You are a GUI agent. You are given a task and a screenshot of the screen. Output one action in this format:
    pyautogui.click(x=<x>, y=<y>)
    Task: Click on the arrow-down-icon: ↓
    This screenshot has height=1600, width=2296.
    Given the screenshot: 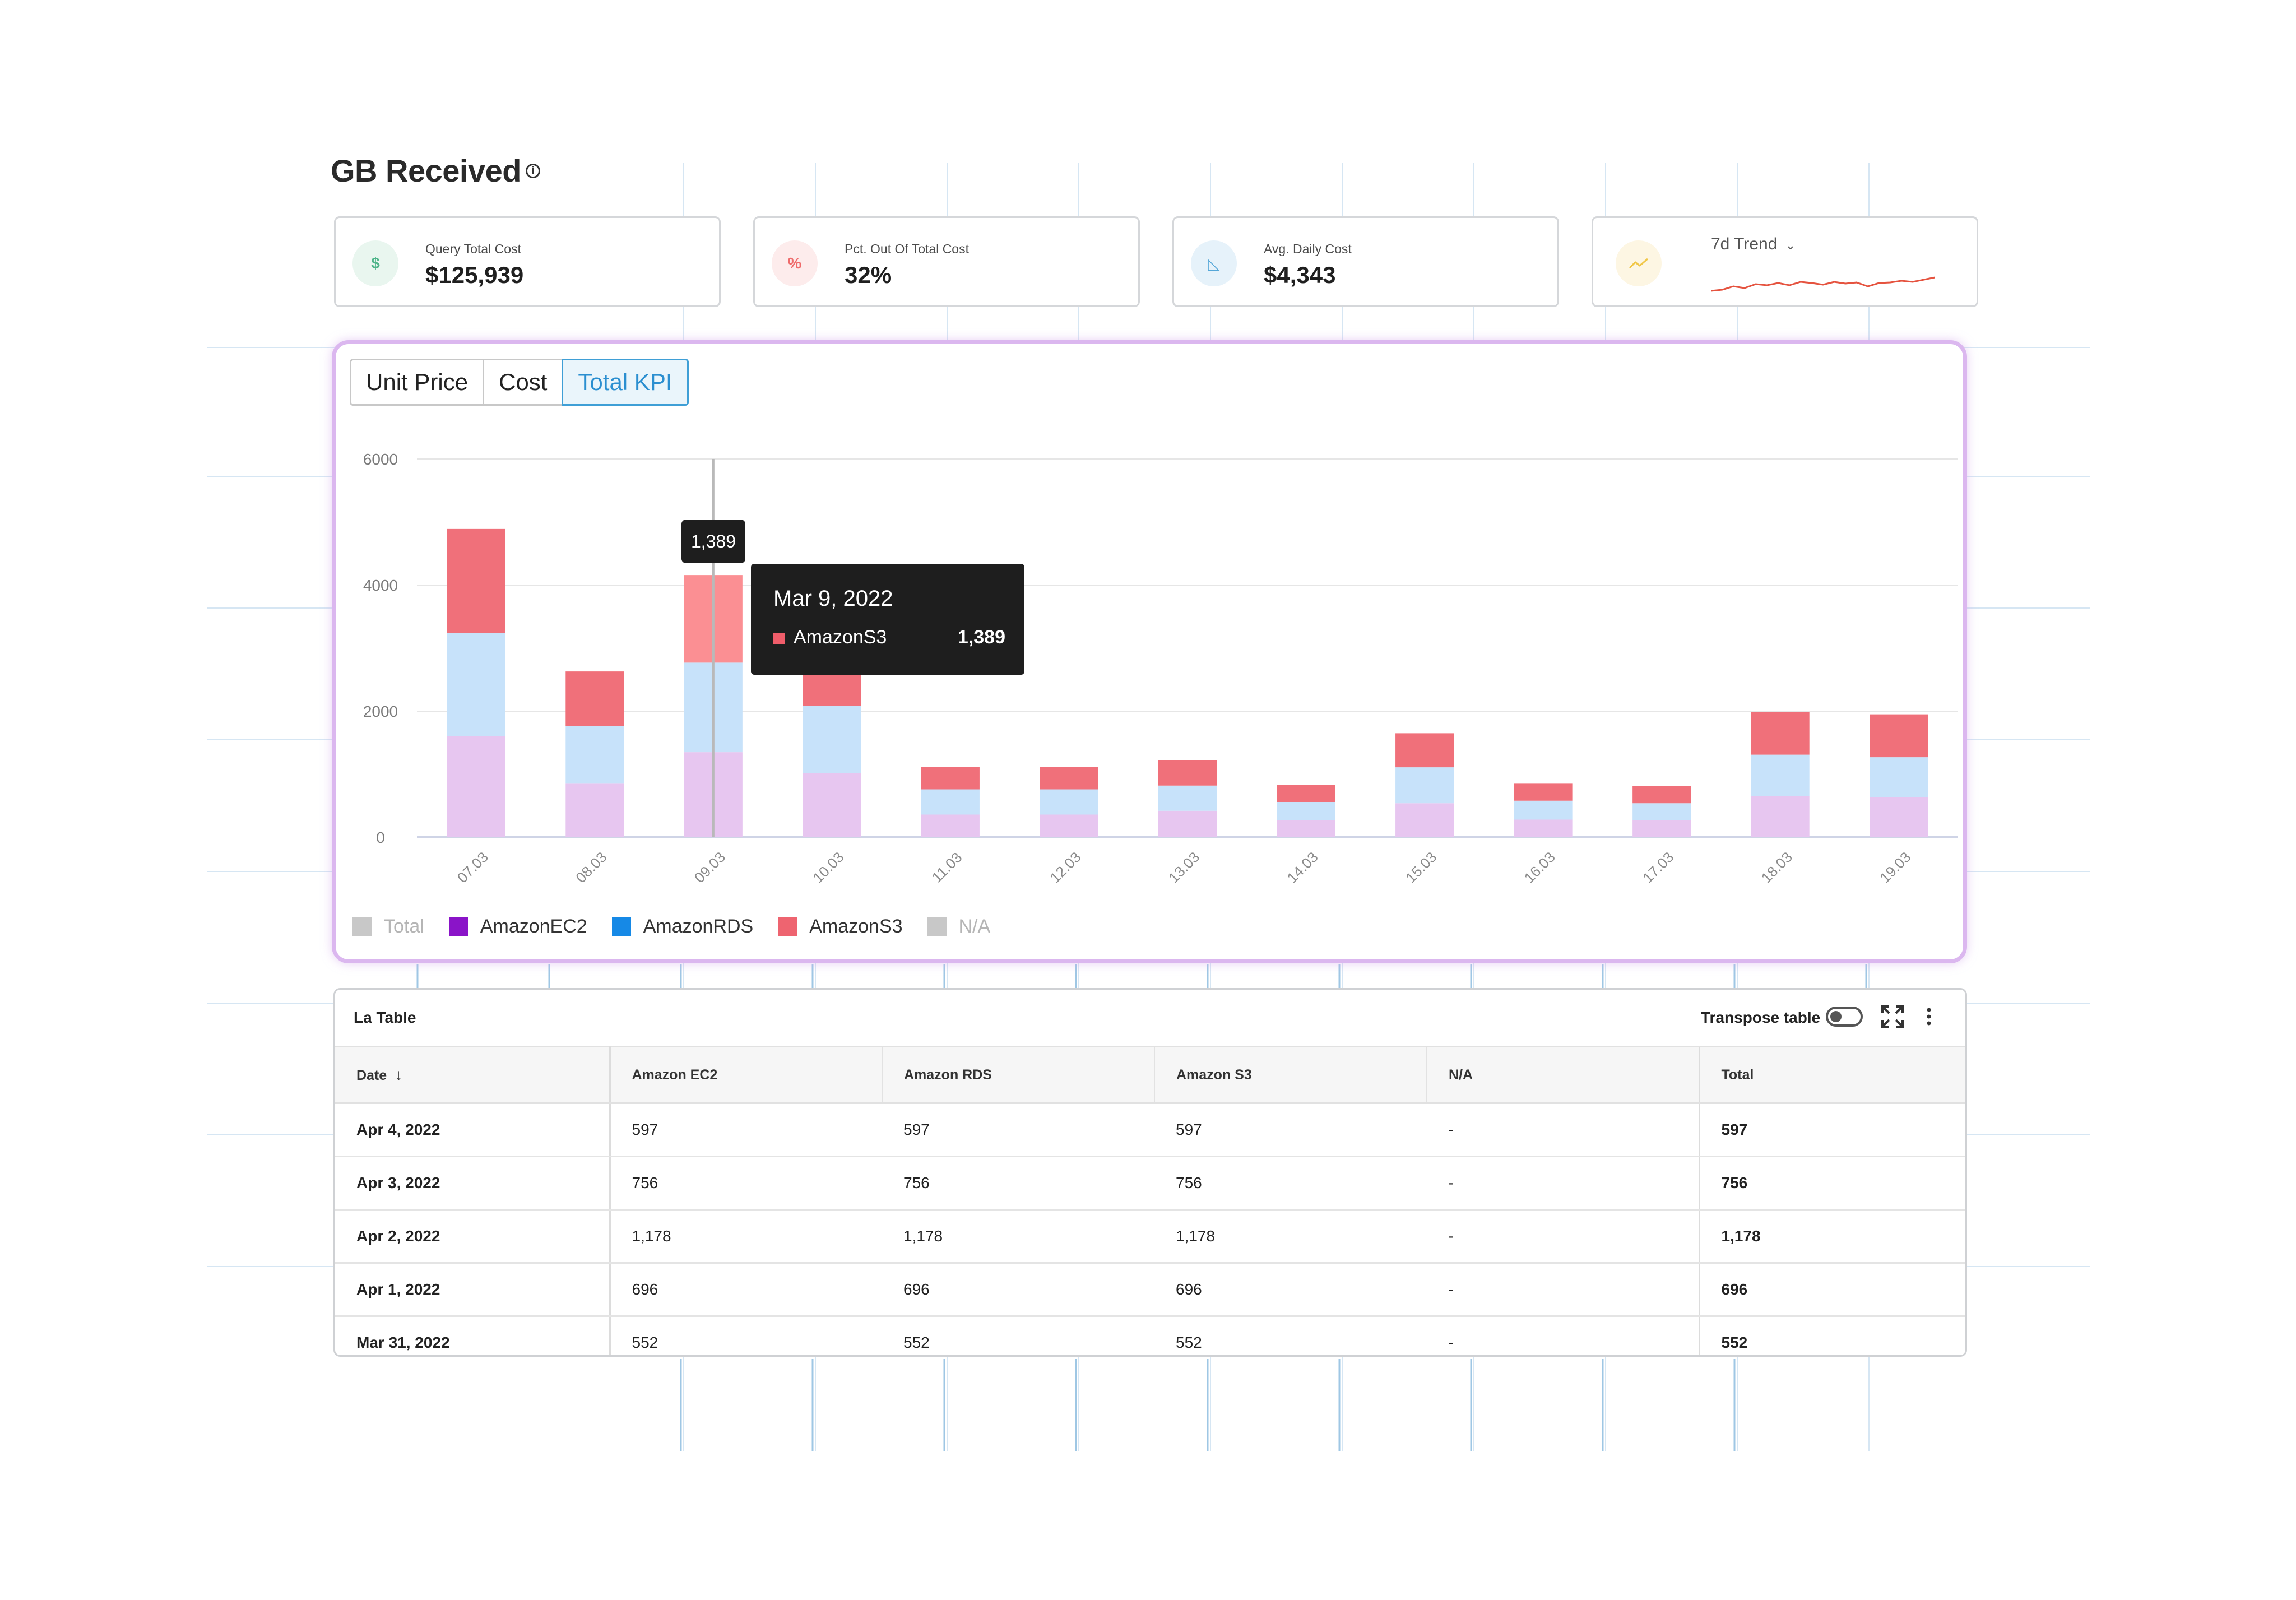 What is the action you would take?
    pyautogui.click(x=399, y=1074)
    